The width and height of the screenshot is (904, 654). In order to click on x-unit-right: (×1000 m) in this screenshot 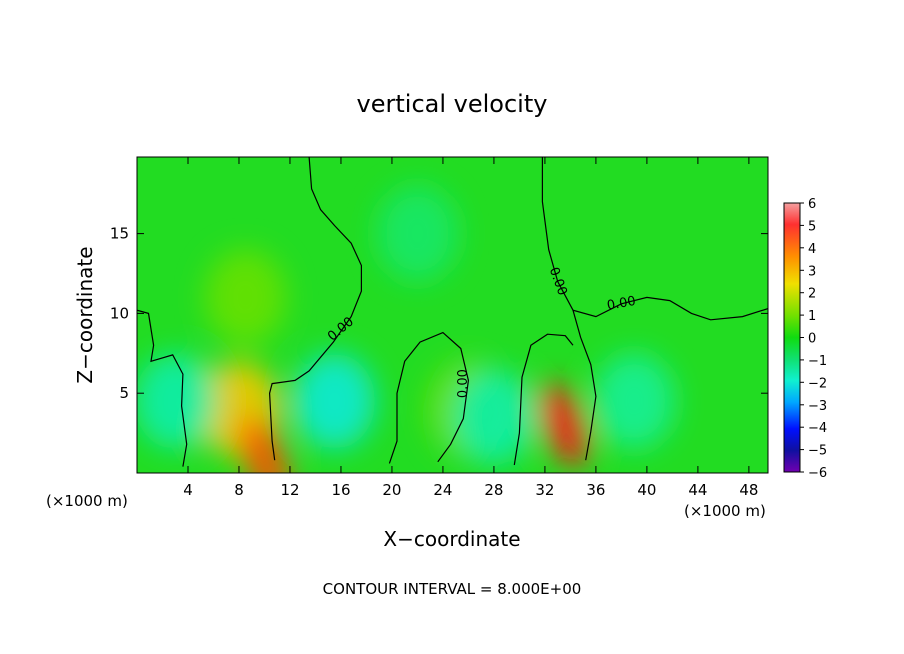, I will do `click(725, 511)`.